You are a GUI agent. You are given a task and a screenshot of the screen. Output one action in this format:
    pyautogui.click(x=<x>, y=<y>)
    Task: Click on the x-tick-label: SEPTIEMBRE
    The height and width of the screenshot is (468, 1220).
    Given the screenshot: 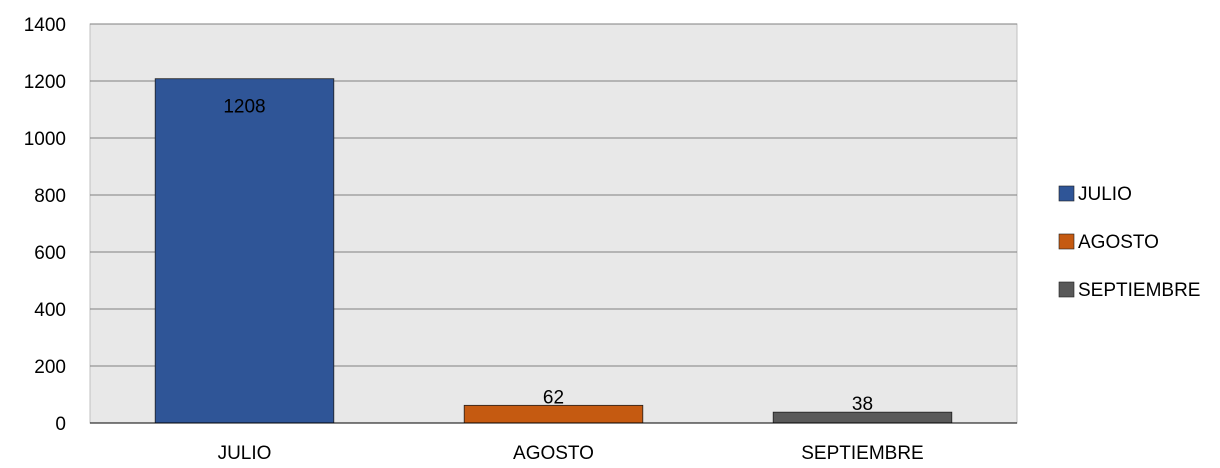 What is the action you would take?
    pyautogui.click(x=862, y=453)
    